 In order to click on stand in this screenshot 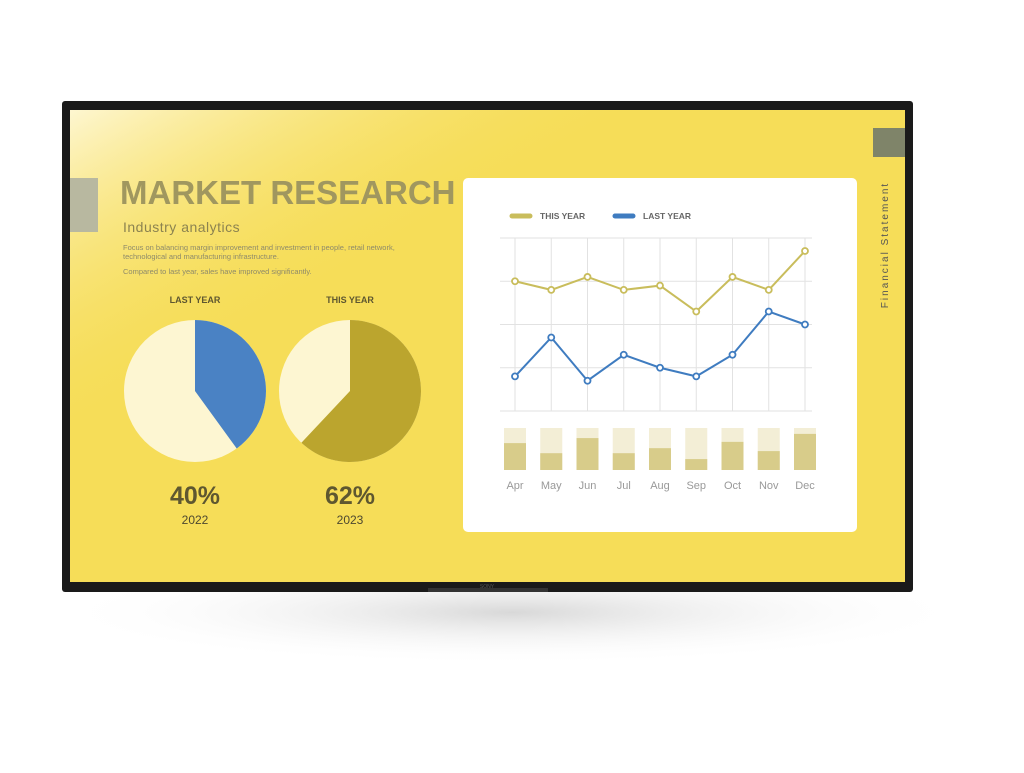, I will do `click(488, 590)`.